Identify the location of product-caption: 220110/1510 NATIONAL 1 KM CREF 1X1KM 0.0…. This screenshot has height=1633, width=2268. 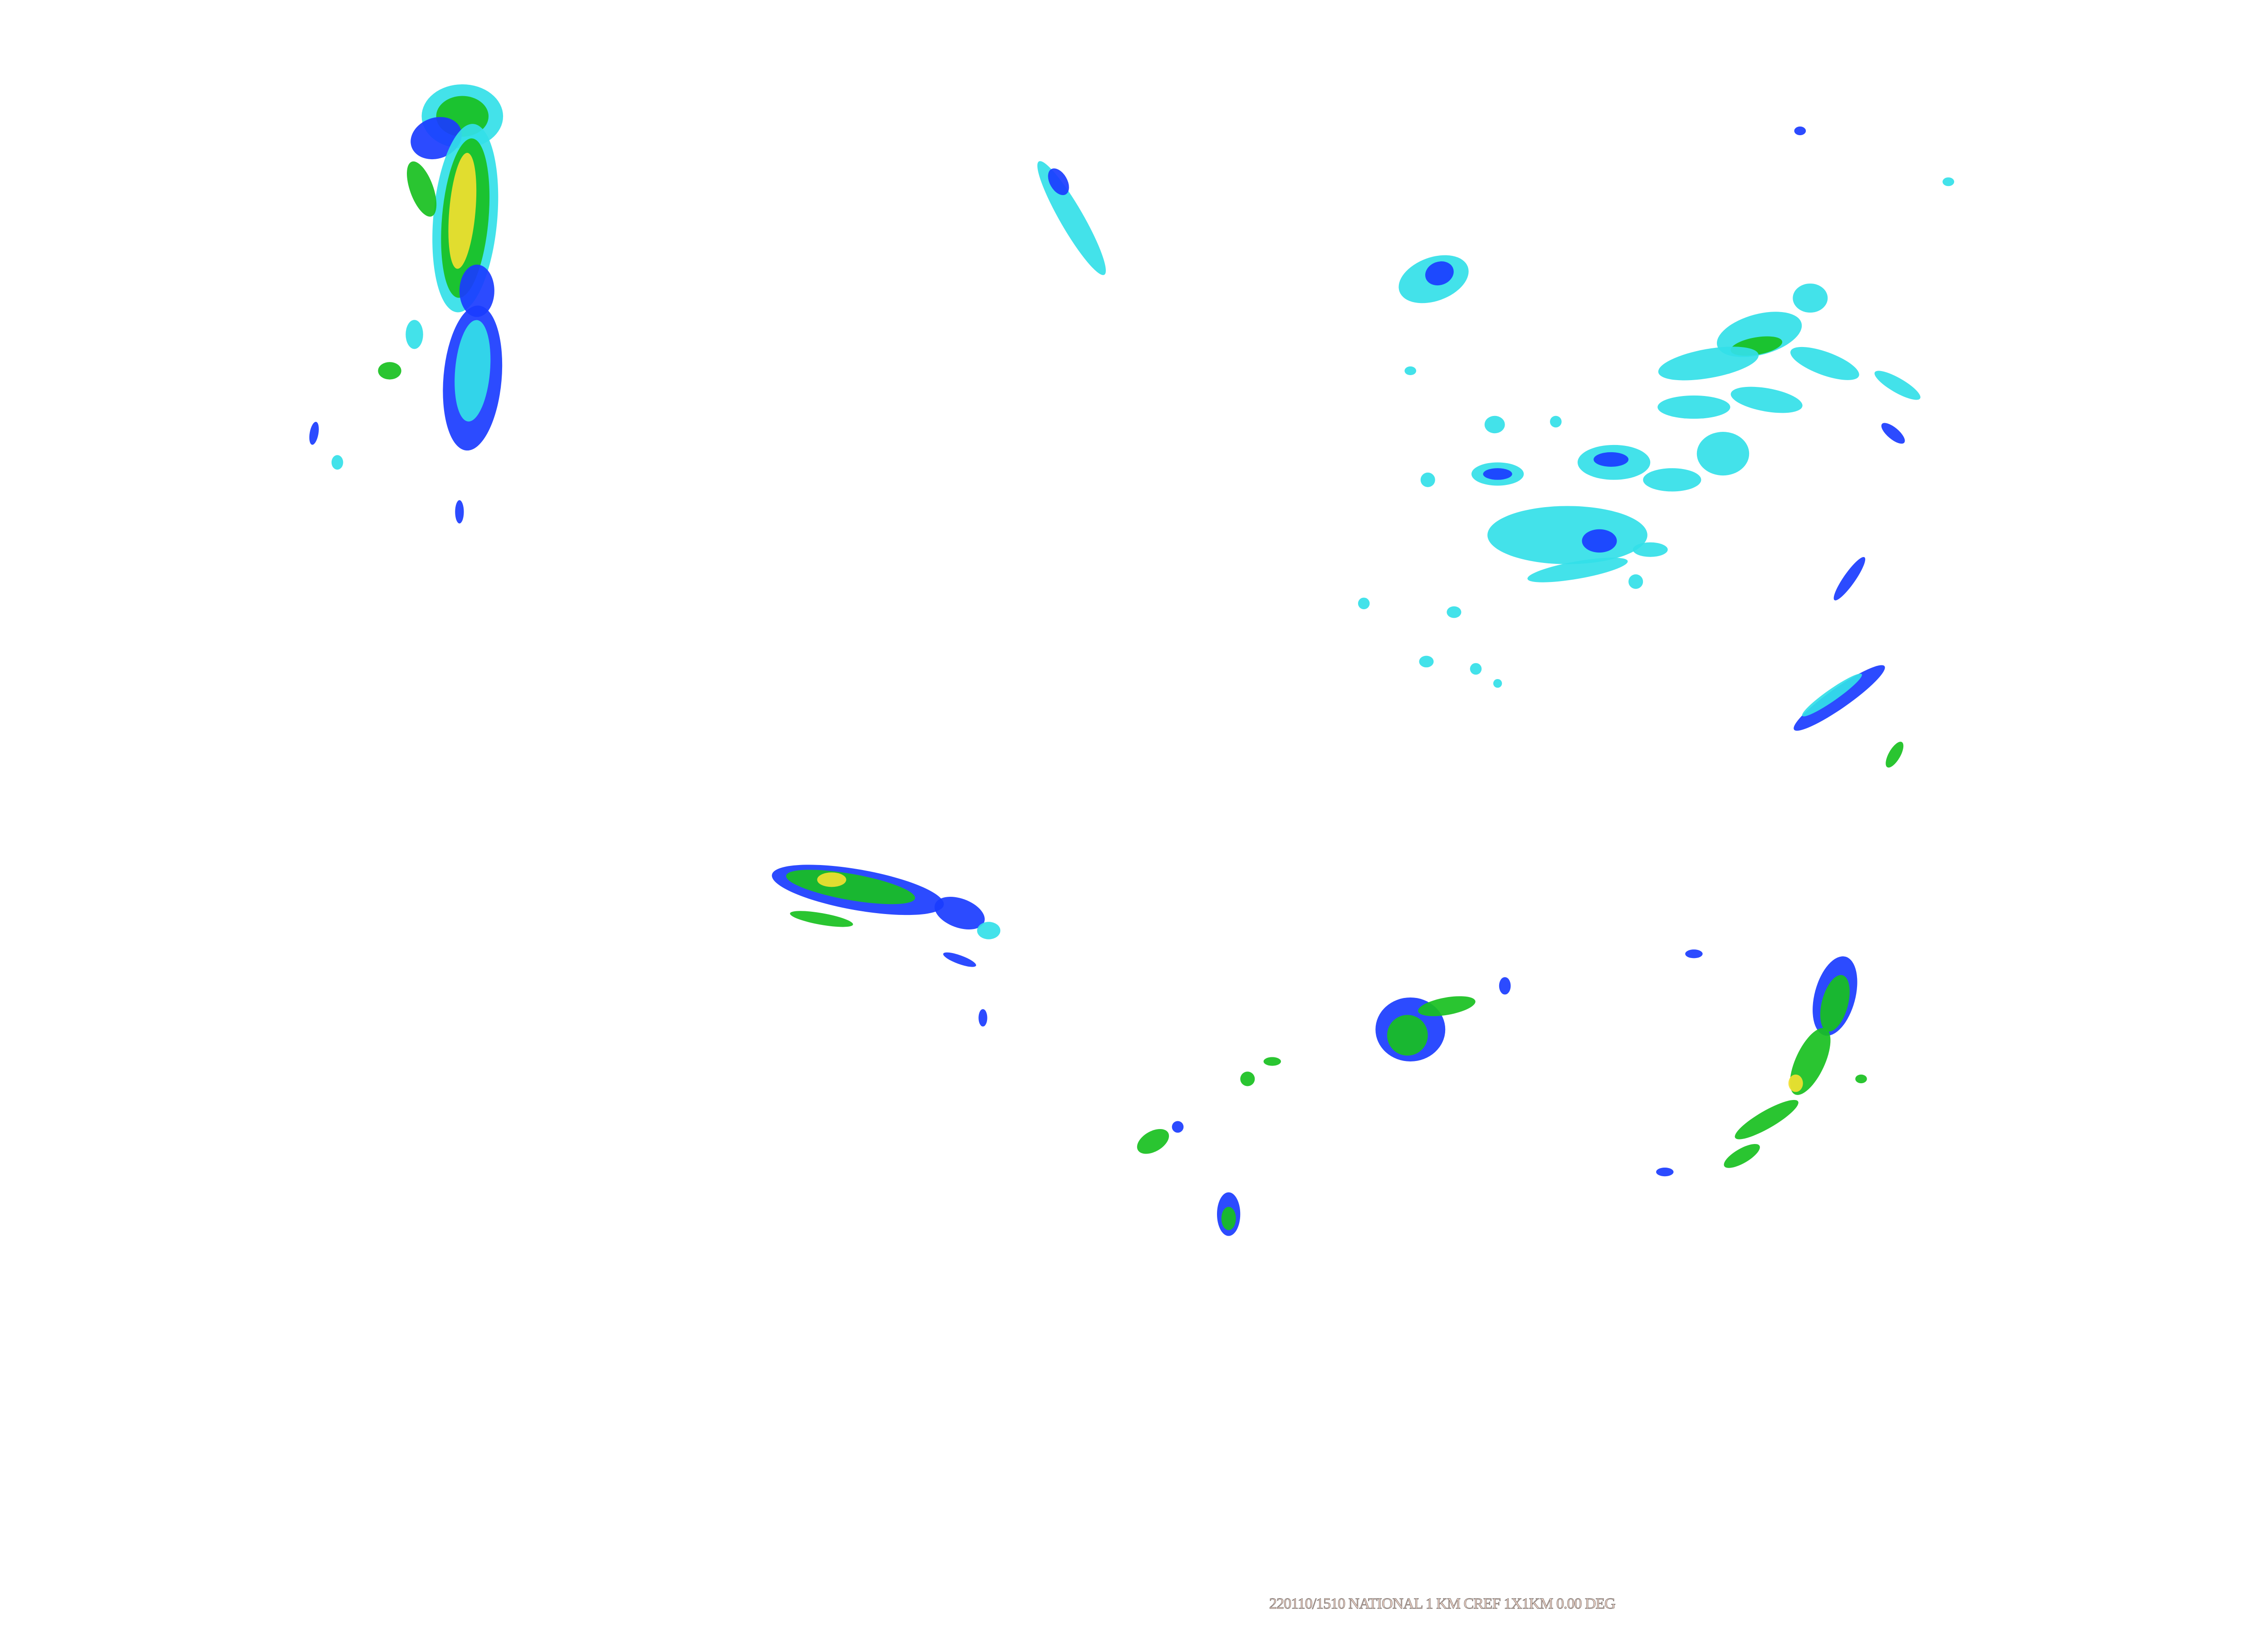
(1443, 1603).